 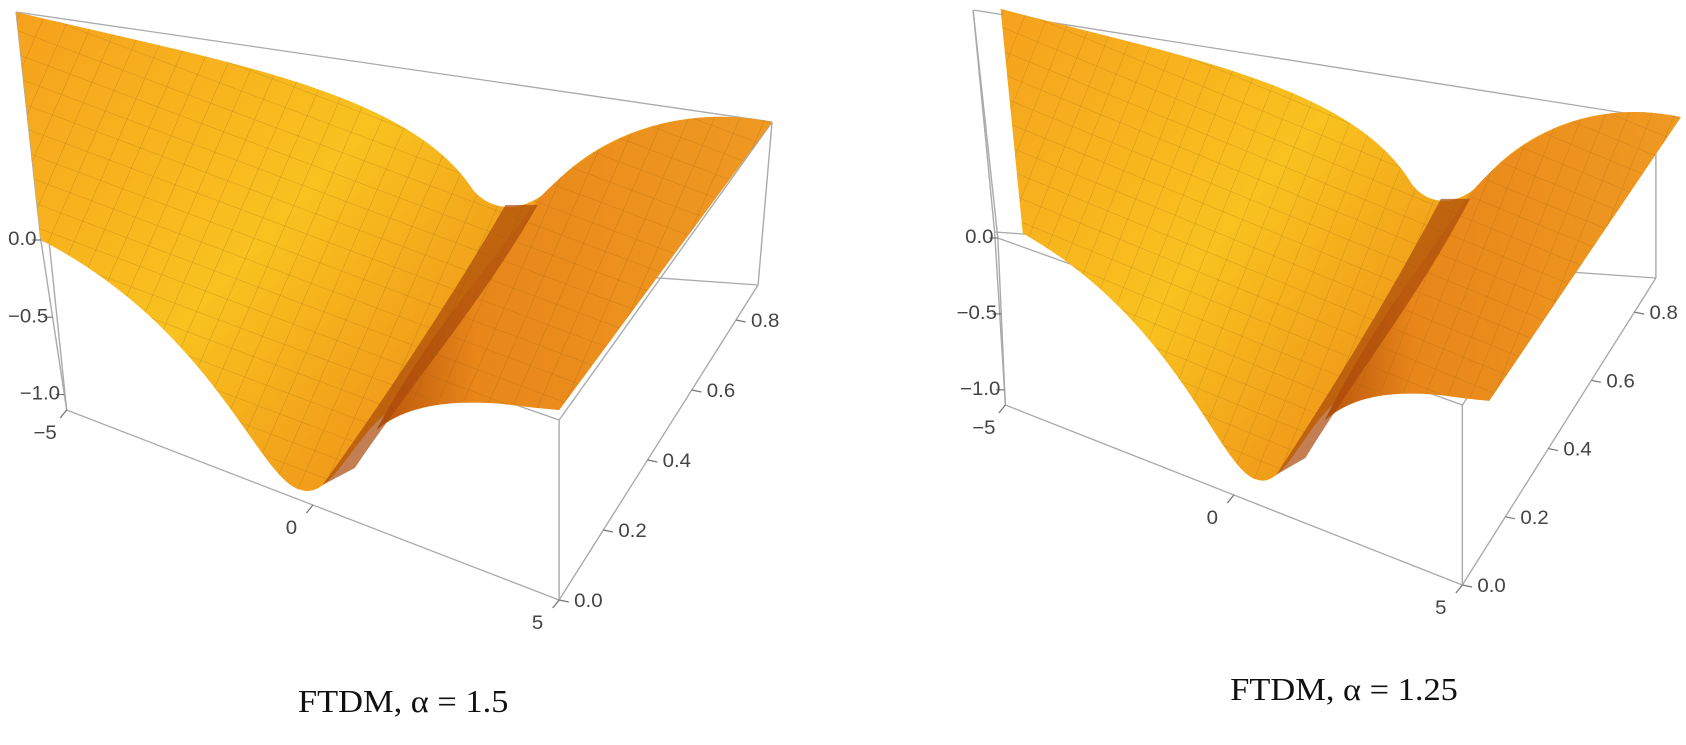 What do you see at coordinates (1344, 690) in the screenshot?
I see `caption: FTDM, α = 1.25` at bounding box center [1344, 690].